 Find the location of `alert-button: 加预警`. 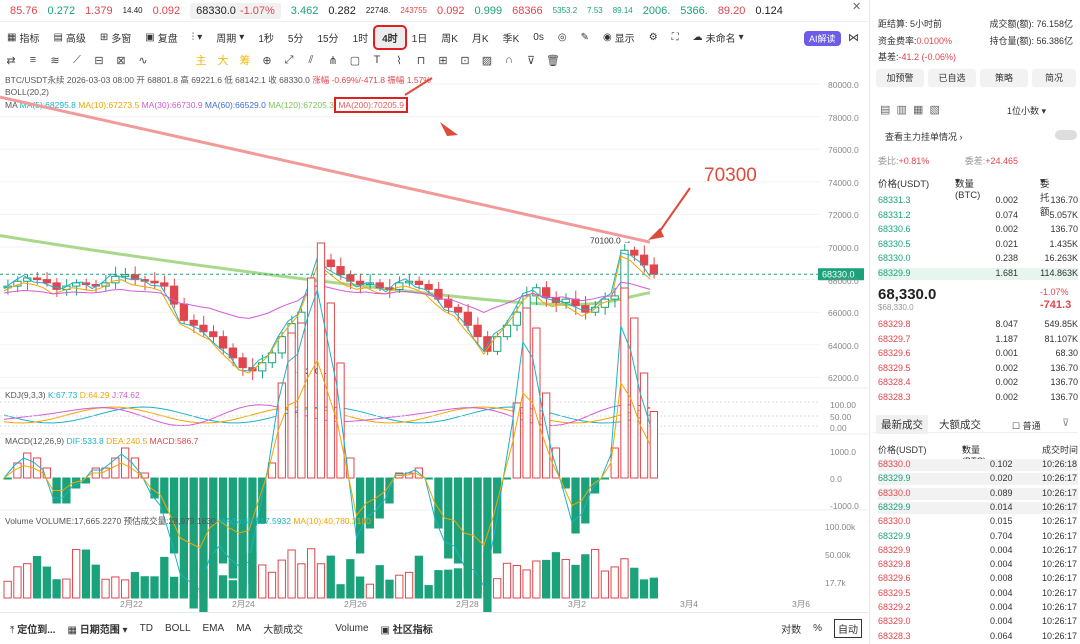

alert-button: 加预警 is located at coordinates (900, 78).